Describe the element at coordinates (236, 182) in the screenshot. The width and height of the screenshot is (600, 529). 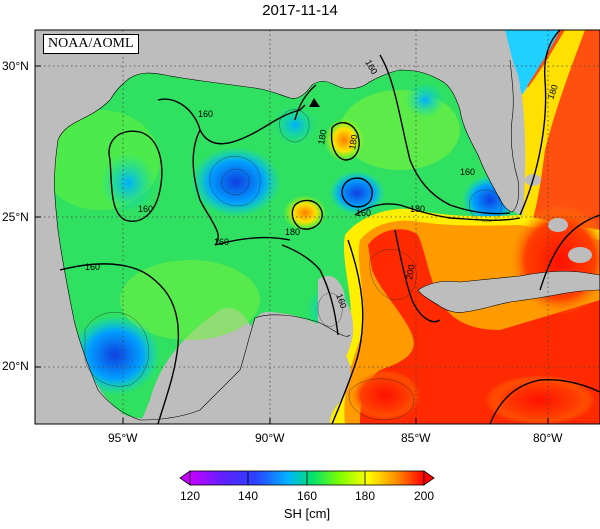
I see `cold-eddy-central` at that location.